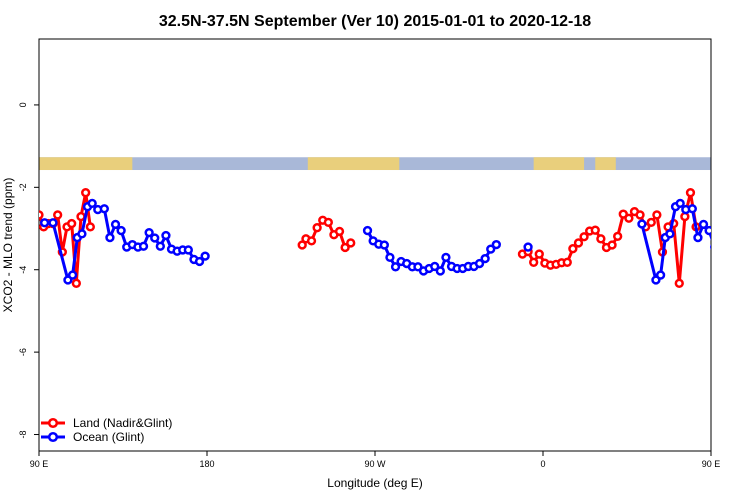 The image size is (750, 500). I want to click on y-tick-label: -8, so click(23, 435).